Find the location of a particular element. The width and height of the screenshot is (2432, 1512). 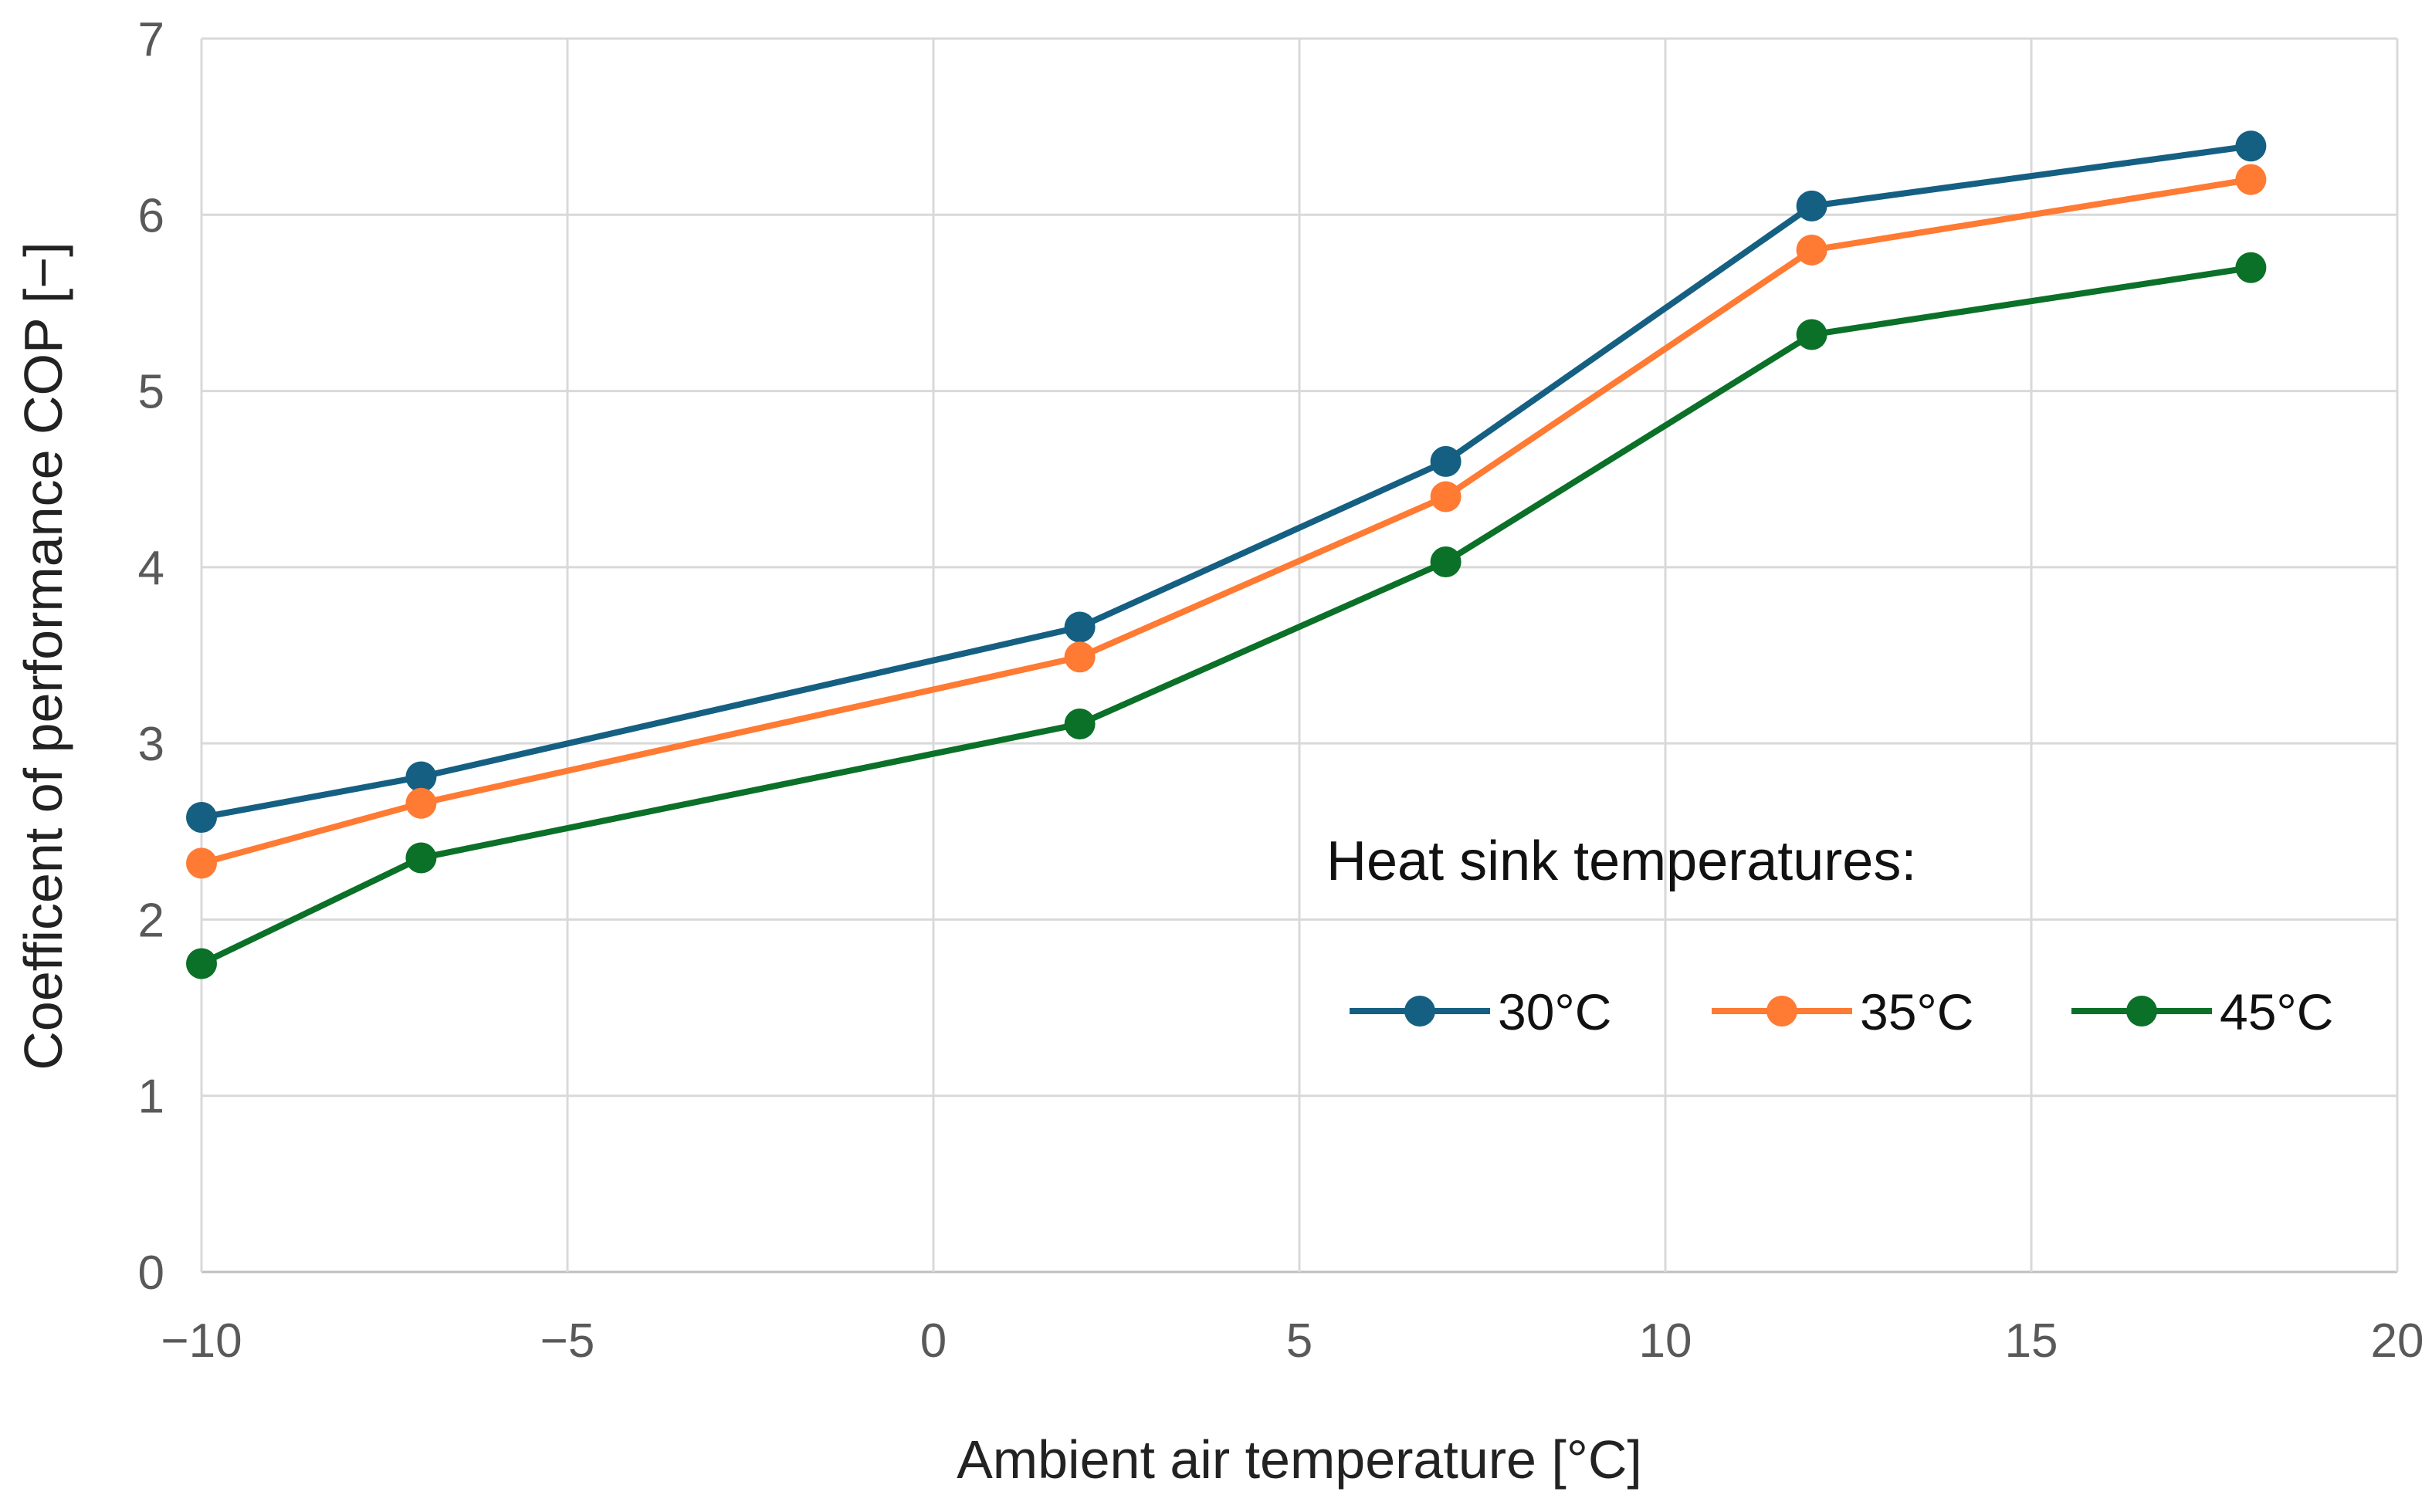

y-tick-label: 5 is located at coordinates (151, 392).